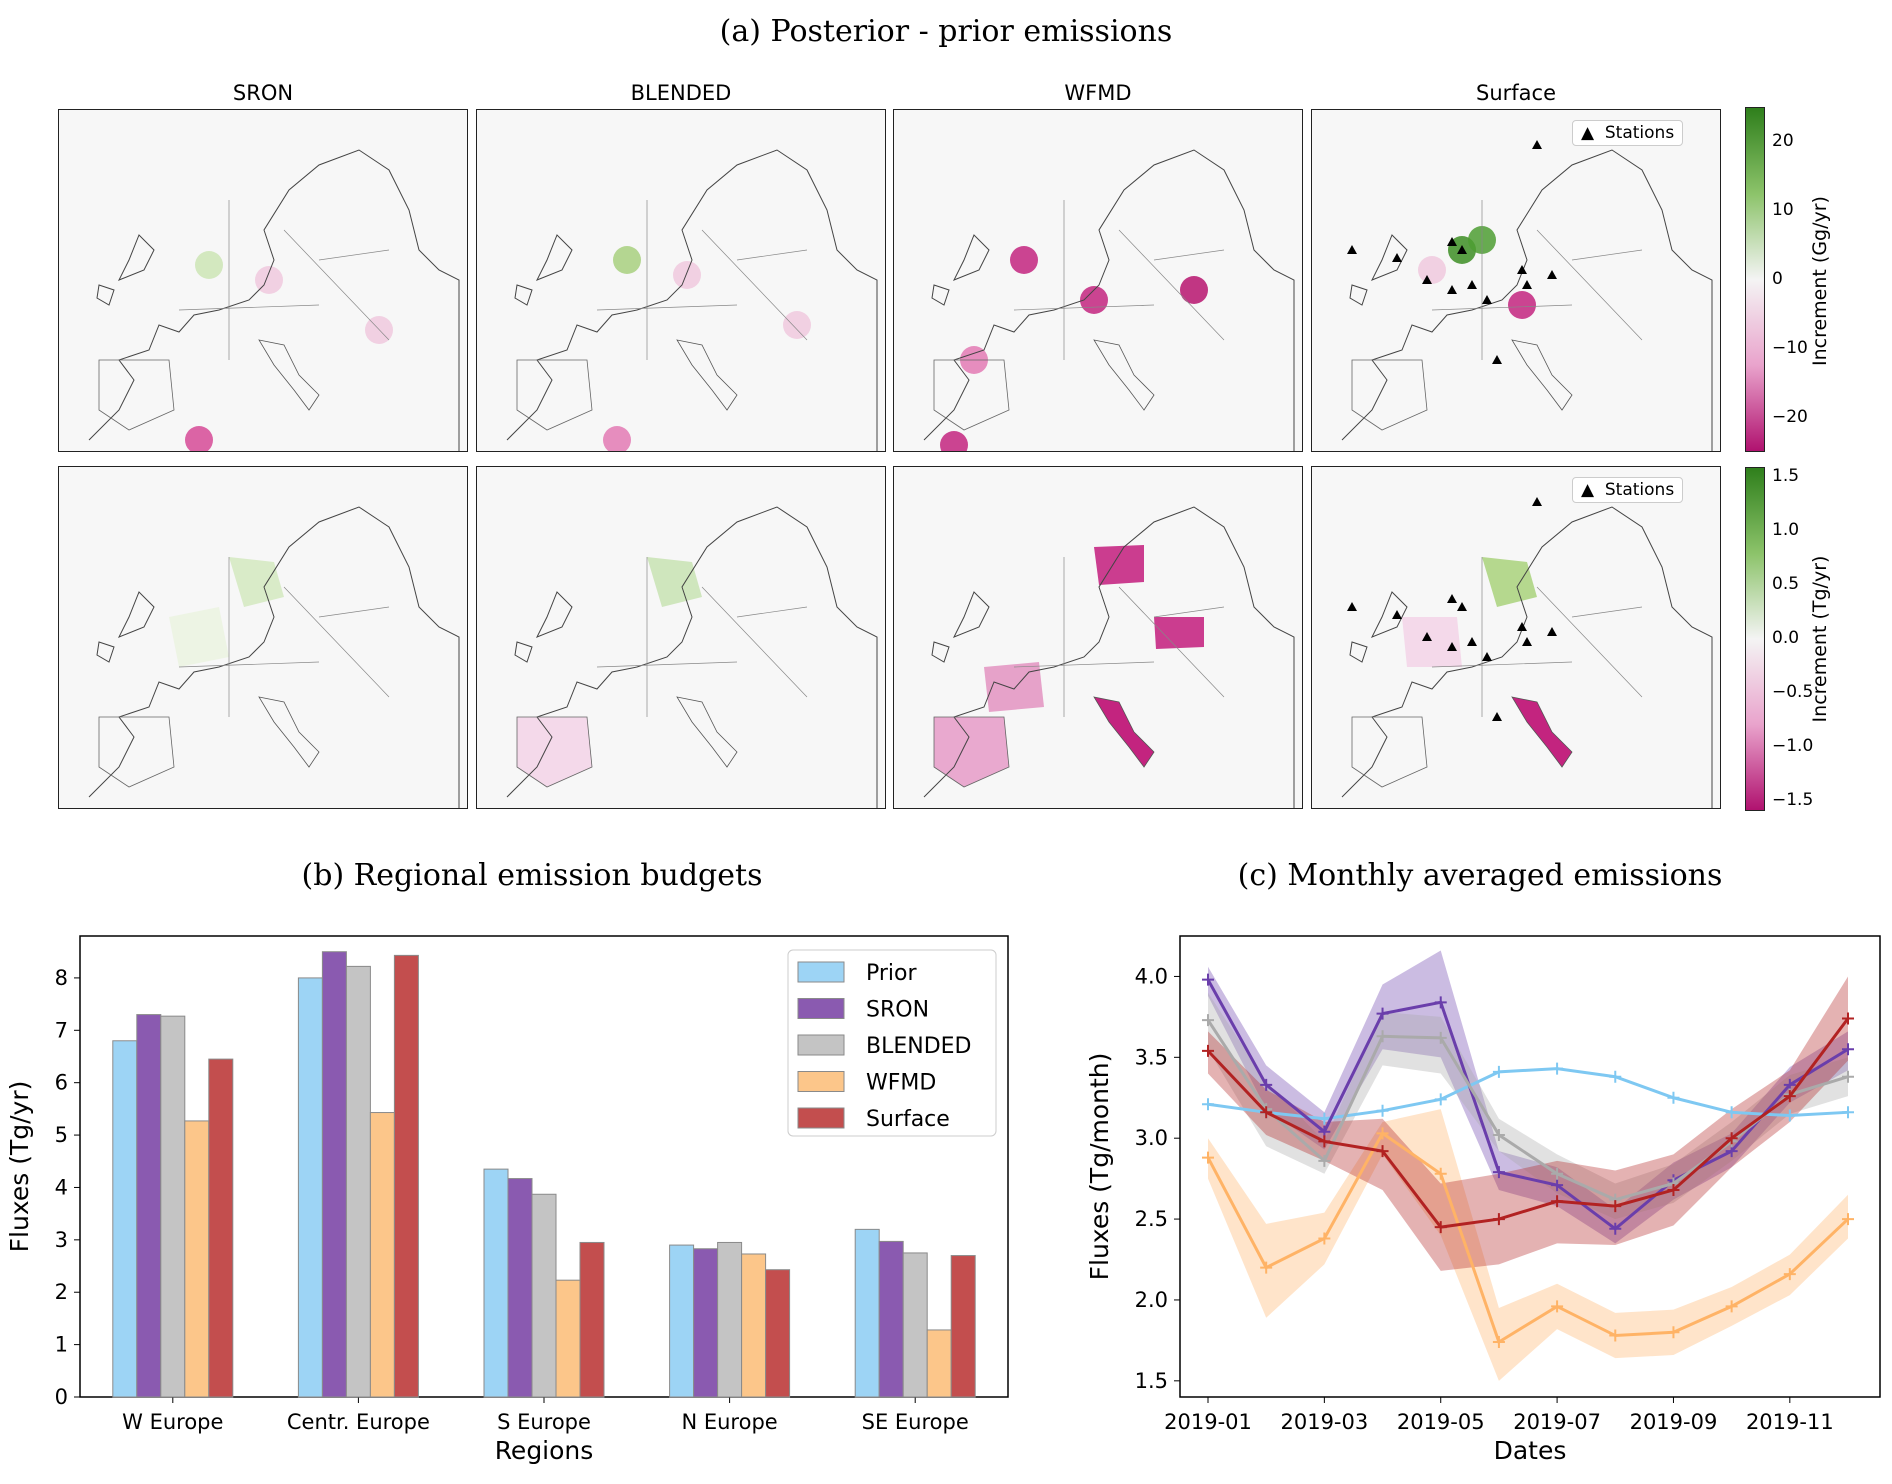 This screenshot has height=1484, width=1892. Describe the element at coordinates (1790, 347) in the screenshot. I see `colorbar-gg-tick: −10` at that location.